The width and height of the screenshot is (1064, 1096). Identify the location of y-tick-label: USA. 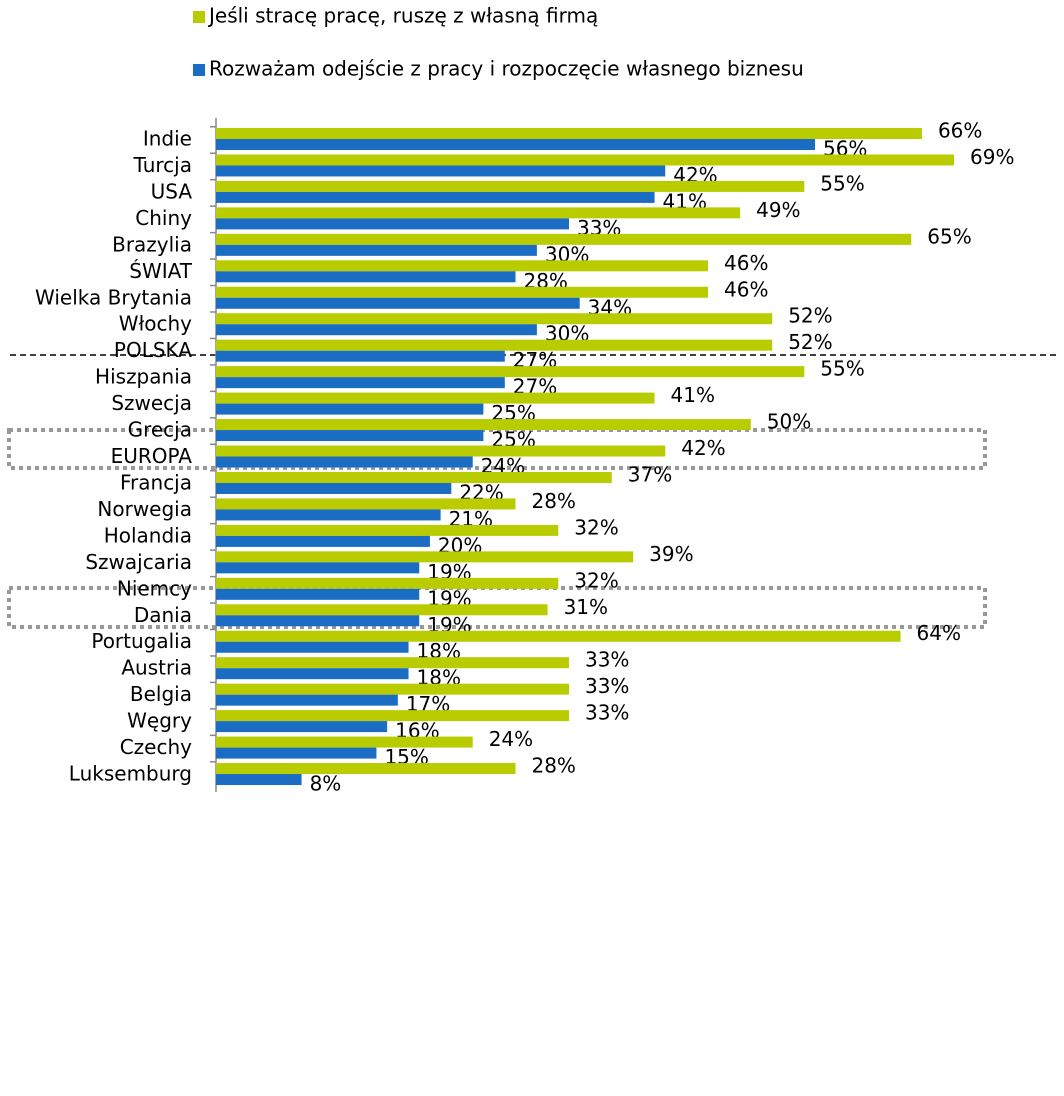
(172, 191).